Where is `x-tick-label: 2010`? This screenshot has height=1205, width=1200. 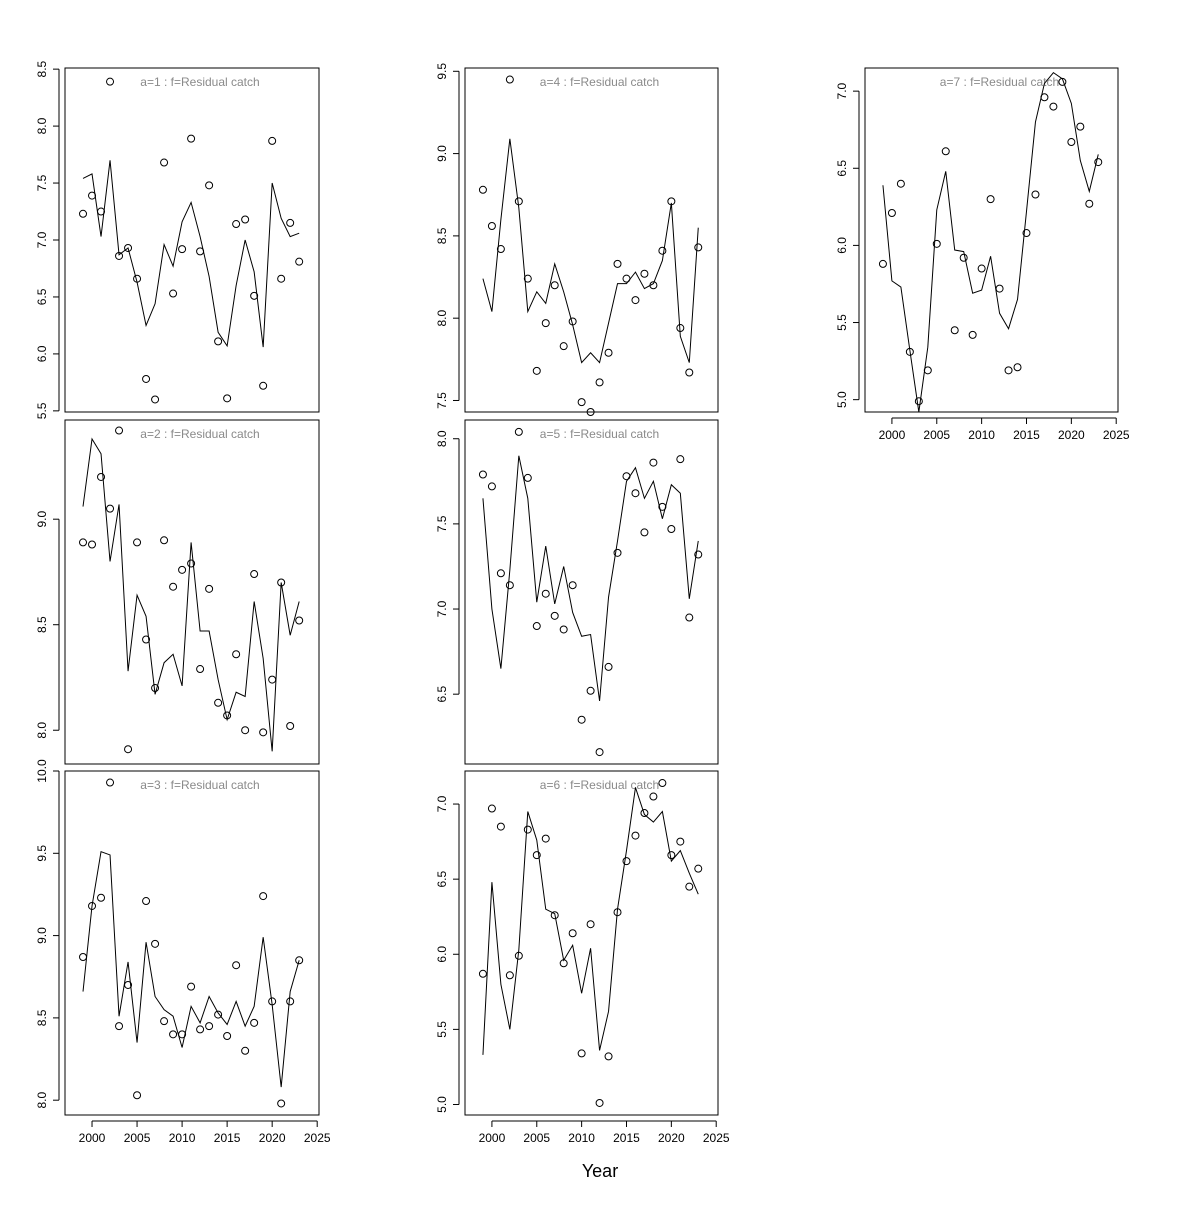
x-tick-label: 2010 is located at coordinates (581, 1138).